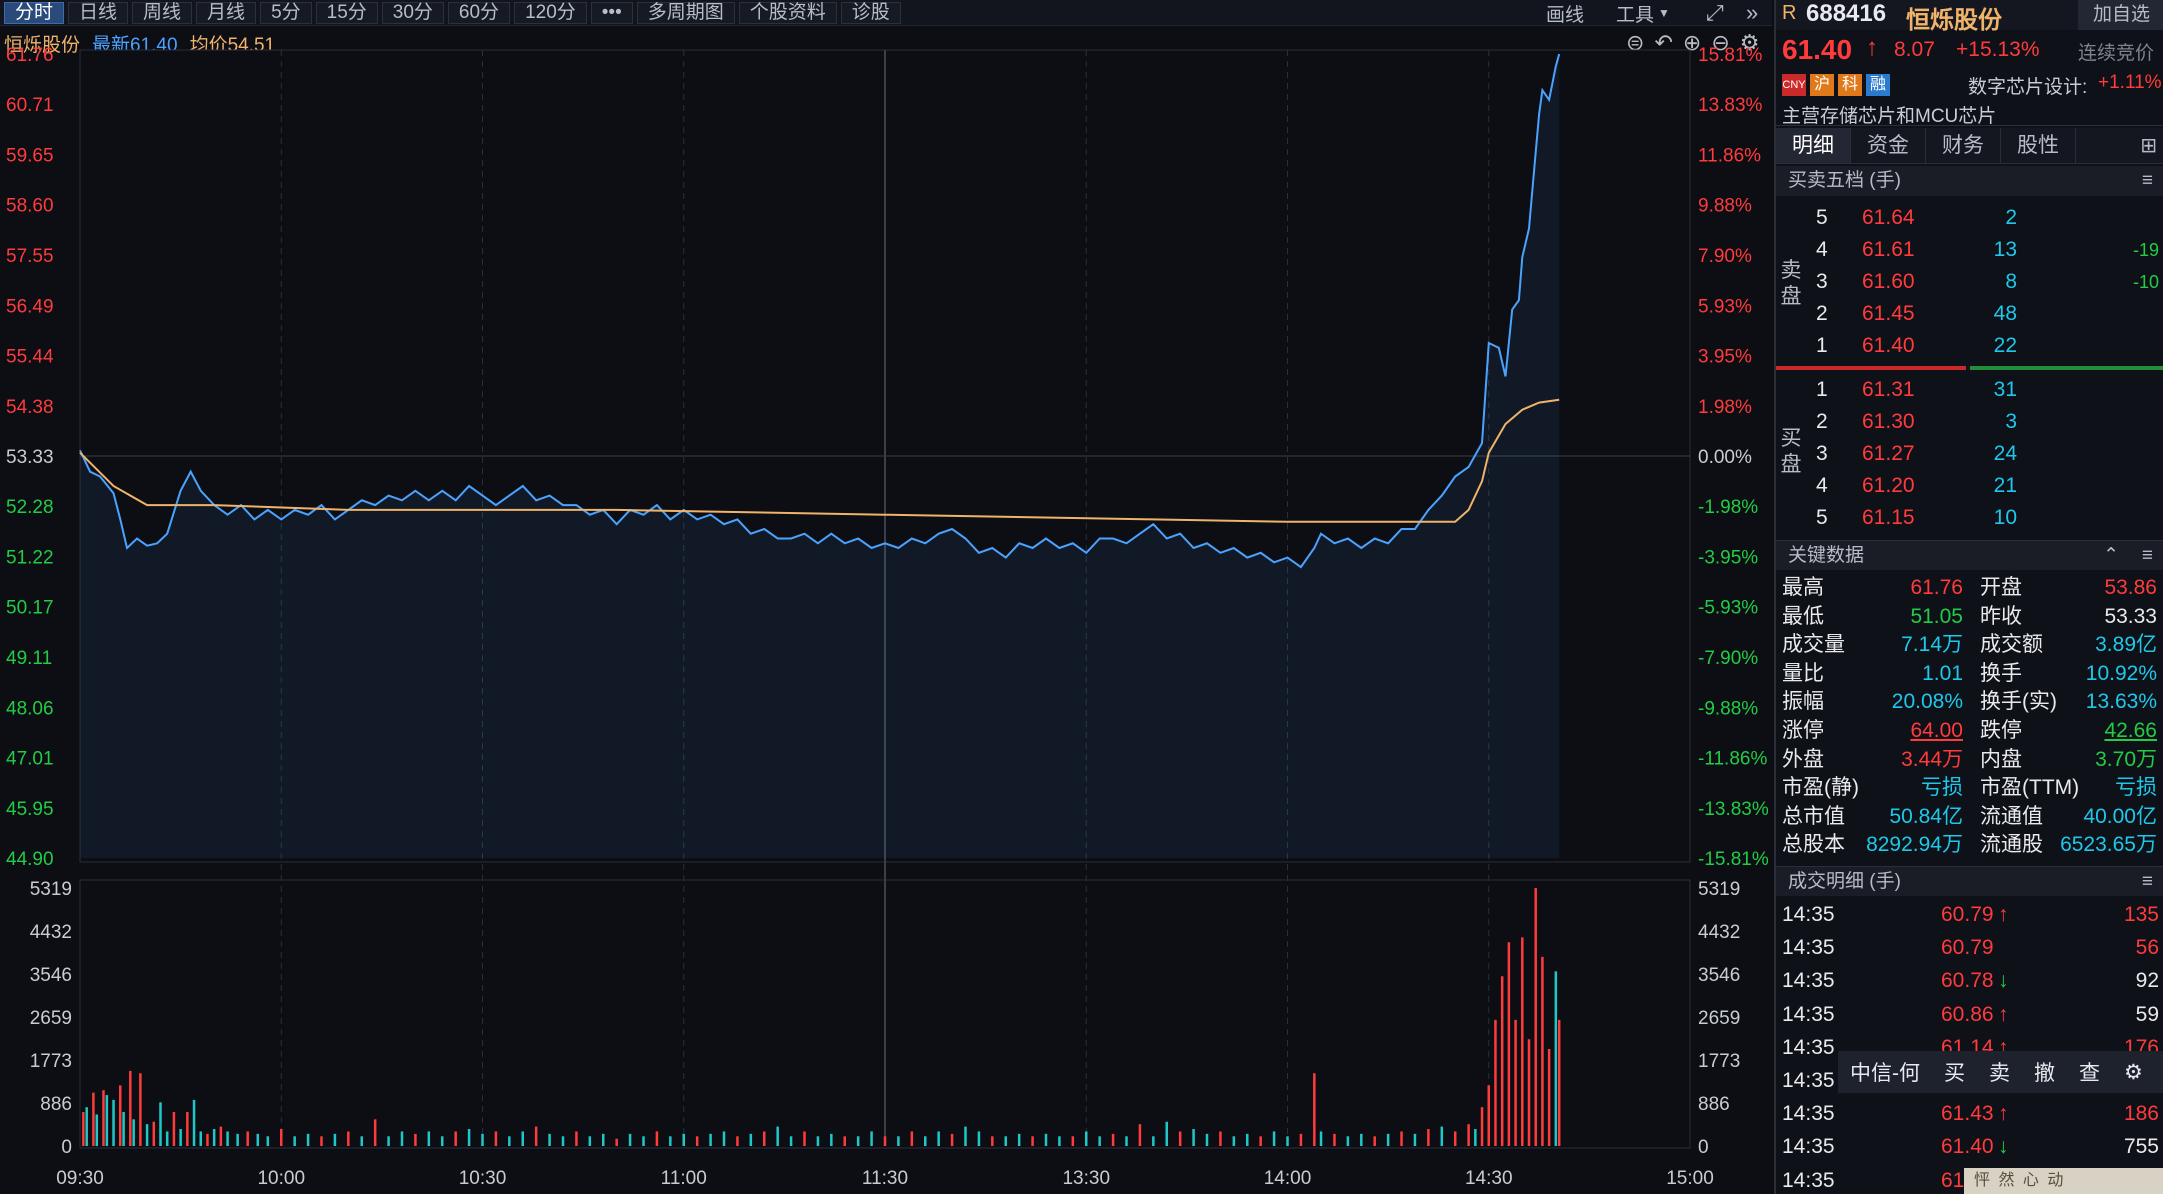  I want to click on quick-trade-button: 中信-何, so click(1885, 1073).